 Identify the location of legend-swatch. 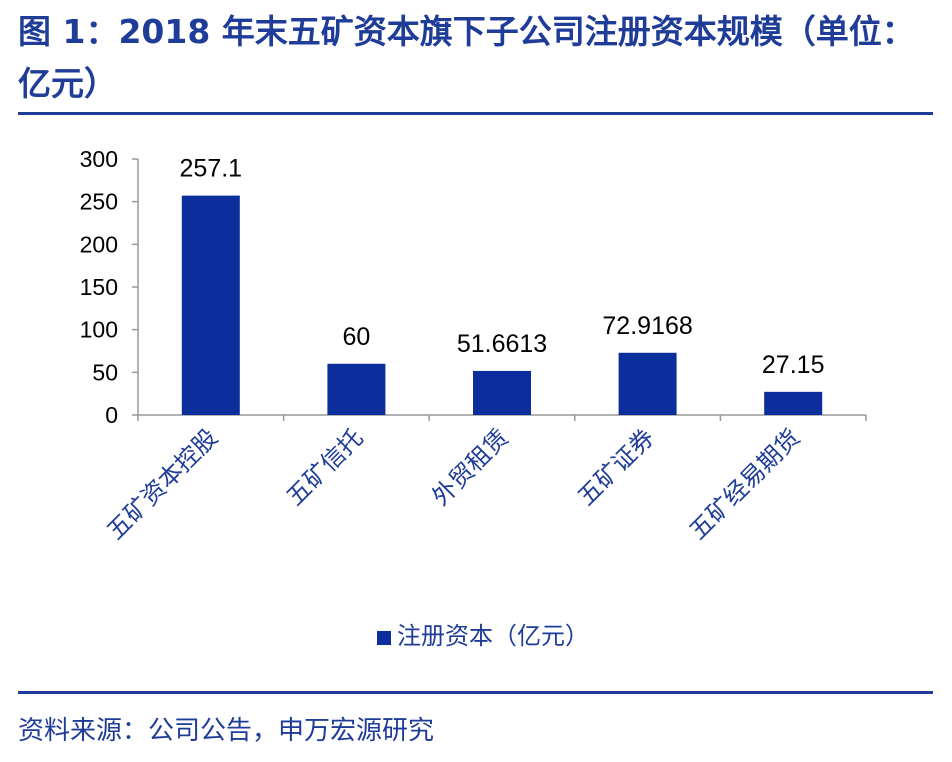
(384, 638).